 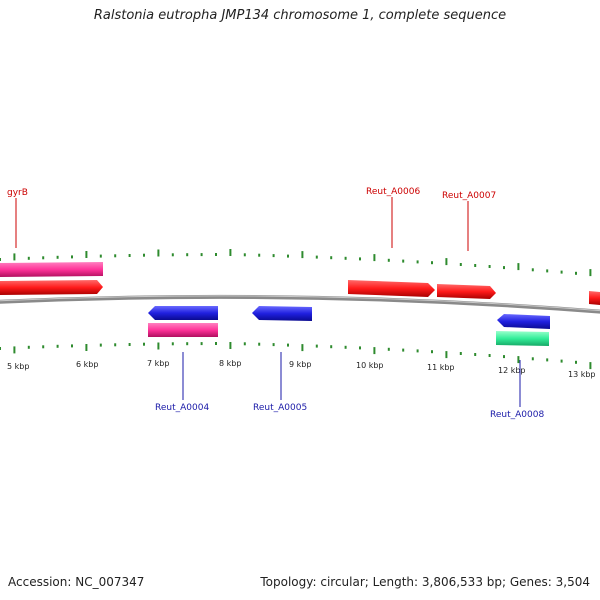 What do you see at coordinates (522, 338) in the screenshot?
I see `gene-reverse-green` at bounding box center [522, 338].